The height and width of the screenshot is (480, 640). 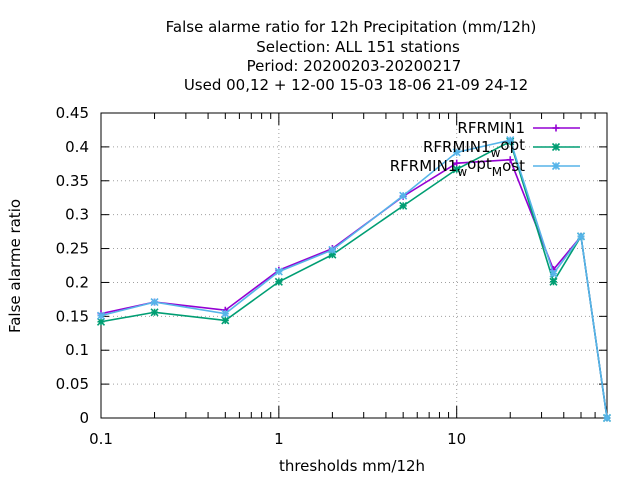 What do you see at coordinates (77, 215) in the screenshot?
I see `y-tick-label: 0.3` at bounding box center [77, 215].